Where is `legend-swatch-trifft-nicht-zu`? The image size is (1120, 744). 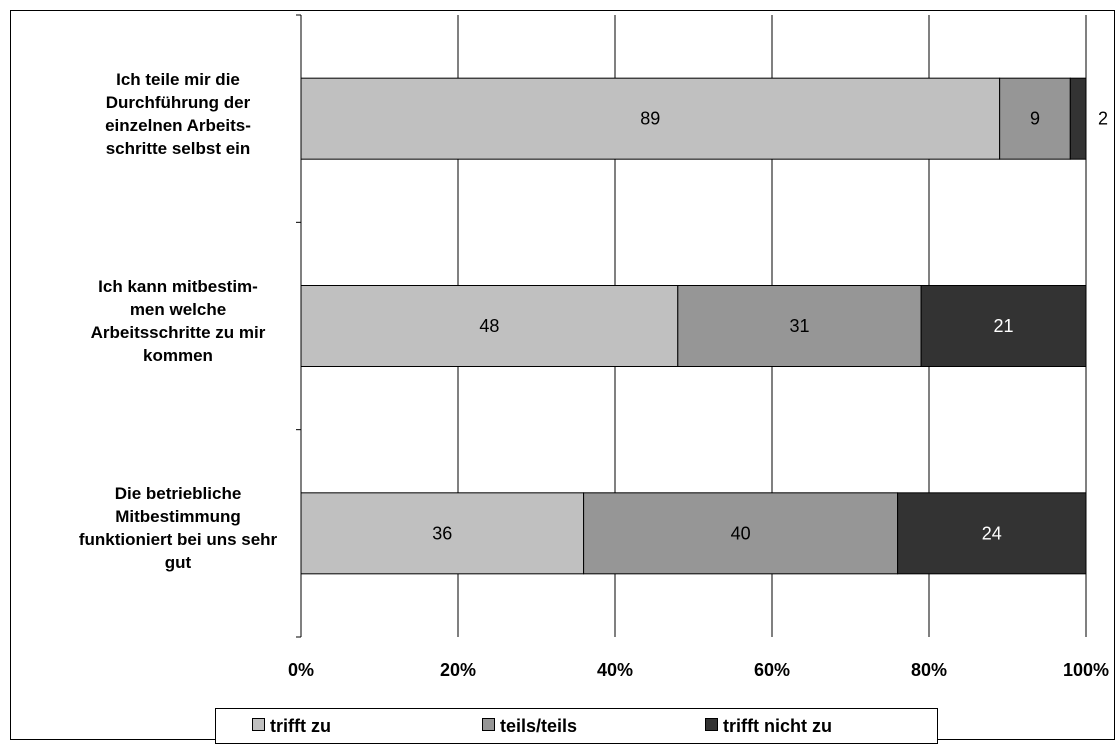
legend-swatch-trifft-nicht-zu is located at coordinates (711, 724).